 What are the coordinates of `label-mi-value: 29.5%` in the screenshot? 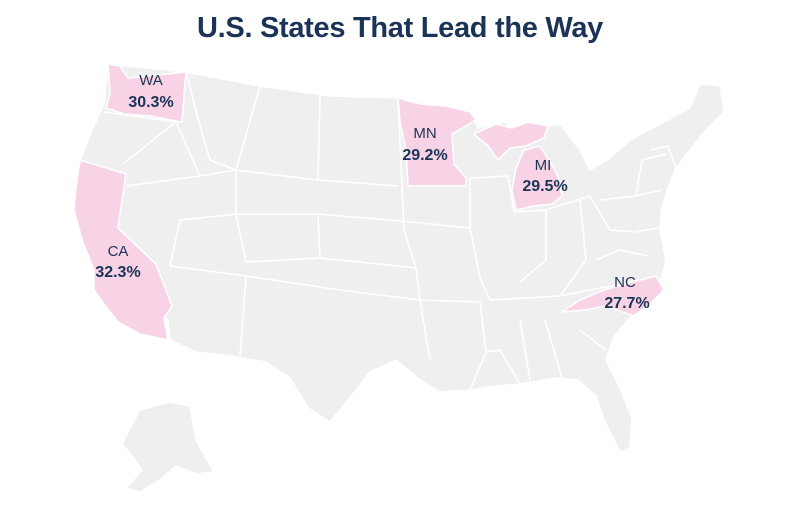 It's located at (544, 186).